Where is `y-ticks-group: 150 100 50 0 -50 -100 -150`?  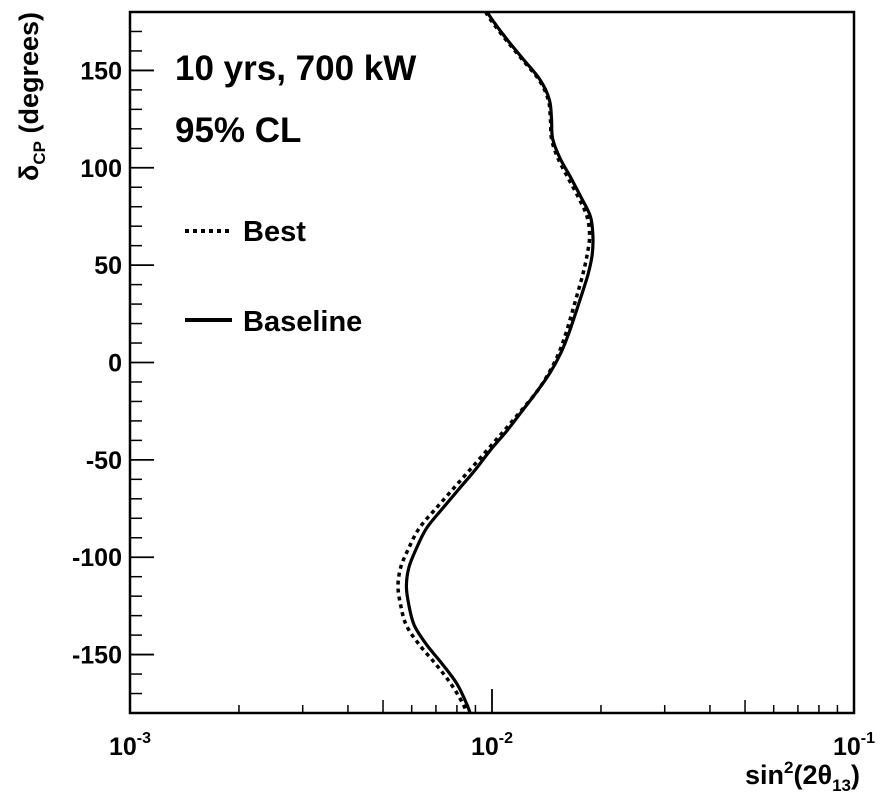 y-ticks-group: 150 100 50 0 -50 -100 -150 is located at coordinates (113, 362).